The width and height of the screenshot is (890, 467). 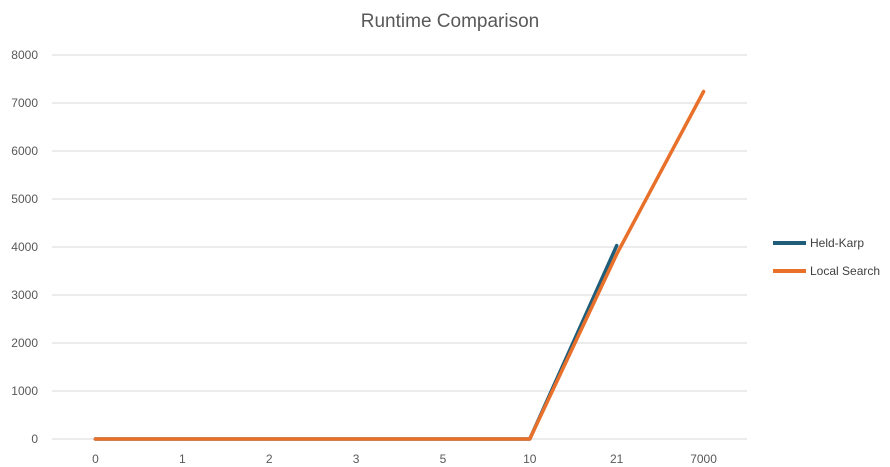 I want to click on y-tick-label: 2000, so click(x=24, y=343).